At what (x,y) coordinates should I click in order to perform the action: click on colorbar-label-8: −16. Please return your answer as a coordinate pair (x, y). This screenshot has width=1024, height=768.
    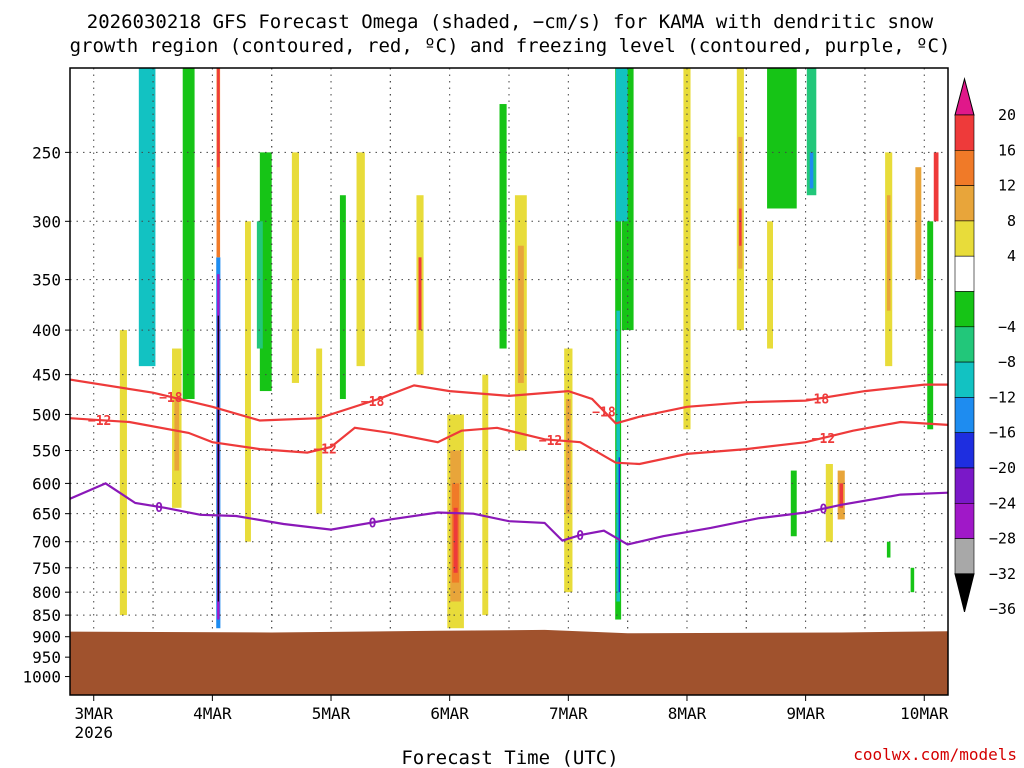
    Looking at the image, I should click on (1002, 433).